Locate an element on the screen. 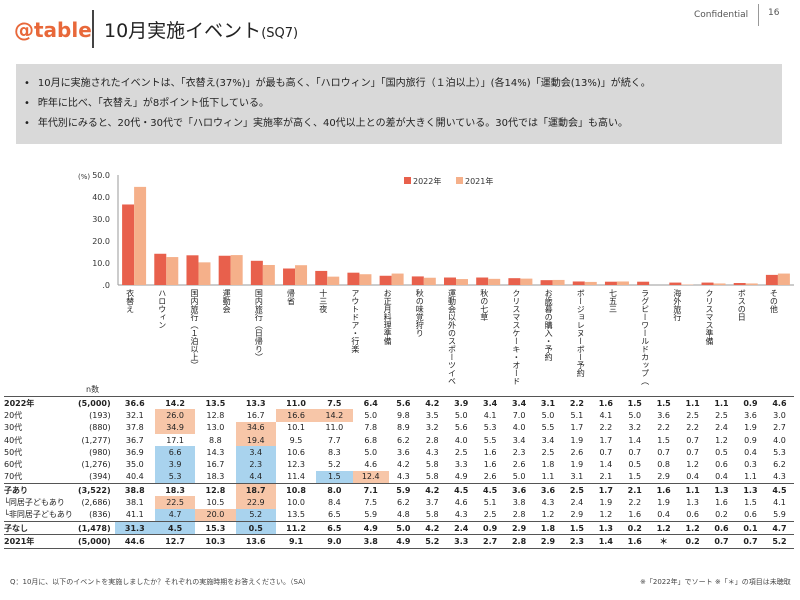 The width and height of the screenshot is (800, 600). table-cell: 8.0 is located at coordinates (334, 490).